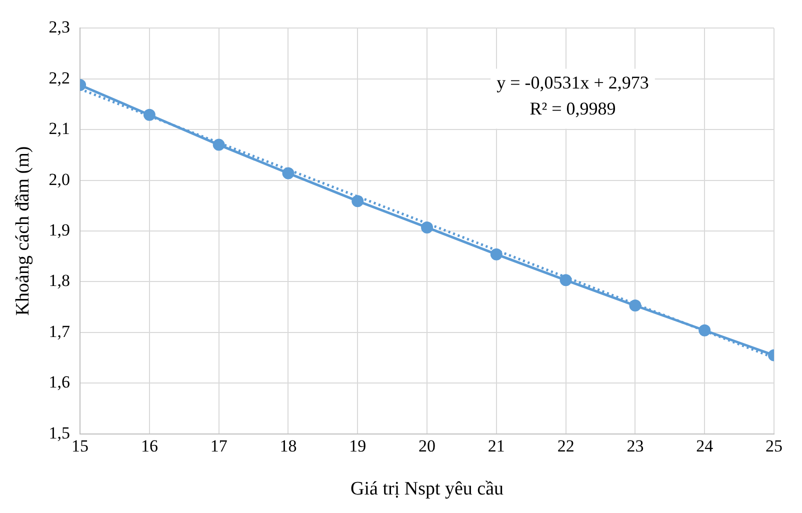 The width and height of the screenshot is (802, 513). What do you see at coordinates (59, 331) in the screenshot?
I see `y-tick-label: 1,7` at bounding box center [59, 331].